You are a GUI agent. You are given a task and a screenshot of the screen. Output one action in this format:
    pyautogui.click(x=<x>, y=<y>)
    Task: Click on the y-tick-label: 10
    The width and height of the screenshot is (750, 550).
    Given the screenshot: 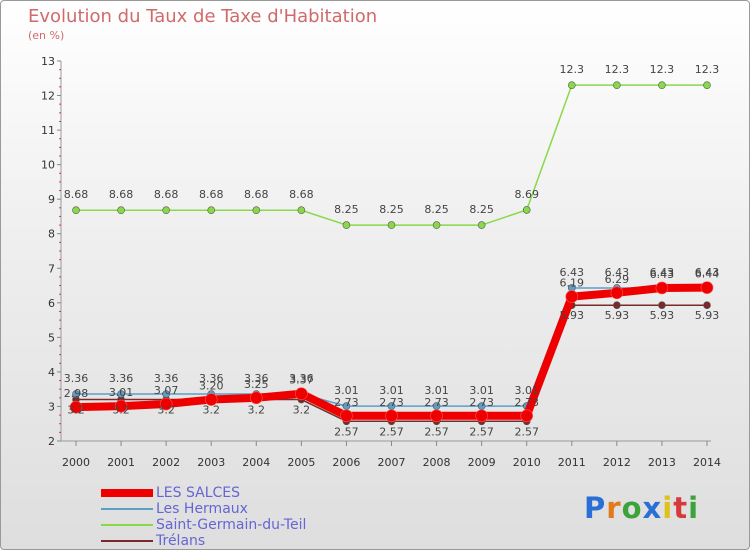 What is the action you would take?
    pyautogui.click(x=48, y=165)
    